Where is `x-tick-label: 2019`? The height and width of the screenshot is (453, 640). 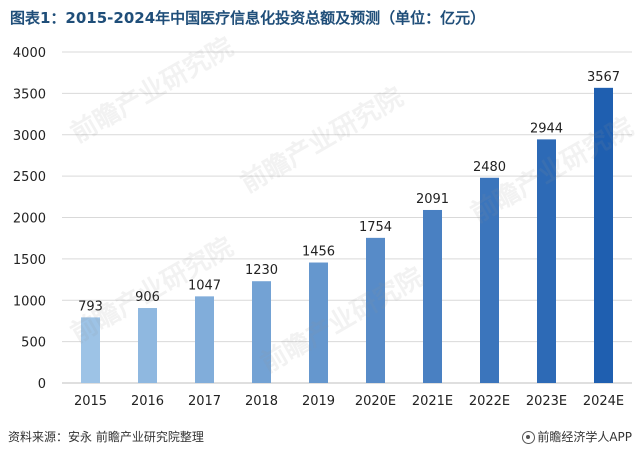 x-tick-label: 2019 is located at coordinates (318, 401).